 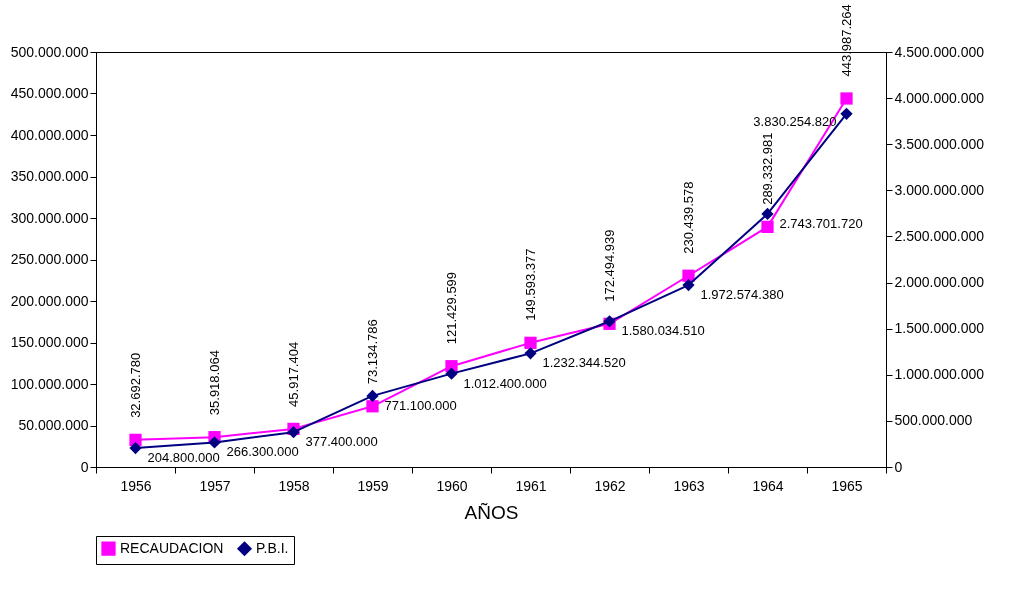 What do you see at coordinates (451, 308) in the screenshot?
I see `data-label: 121.429.599` at bounding box center [451, 308].